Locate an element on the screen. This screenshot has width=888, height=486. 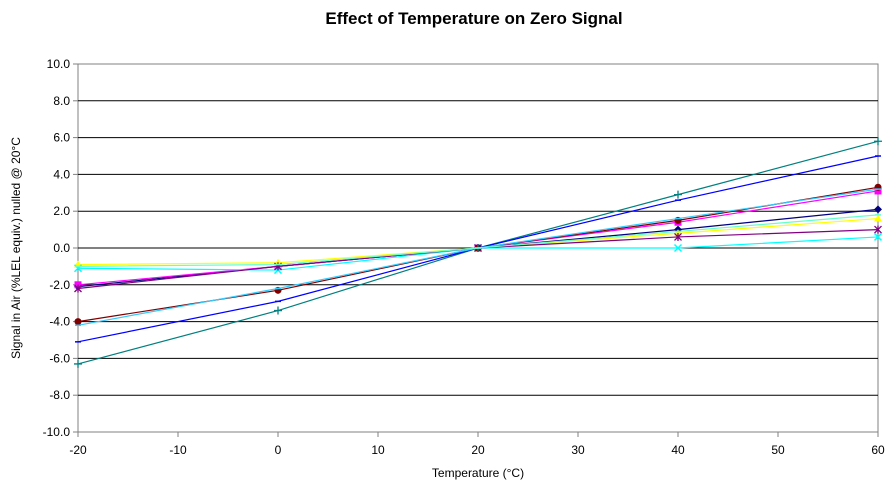
y-tick-label: 6.0 is located at coordinates (61, 138).